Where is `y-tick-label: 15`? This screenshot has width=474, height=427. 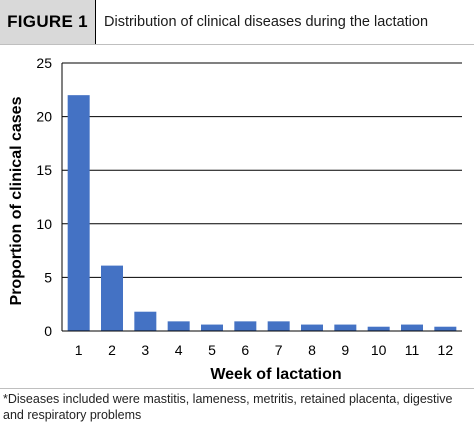 y-tick-label: 15 is located at coordinates (44, 170).